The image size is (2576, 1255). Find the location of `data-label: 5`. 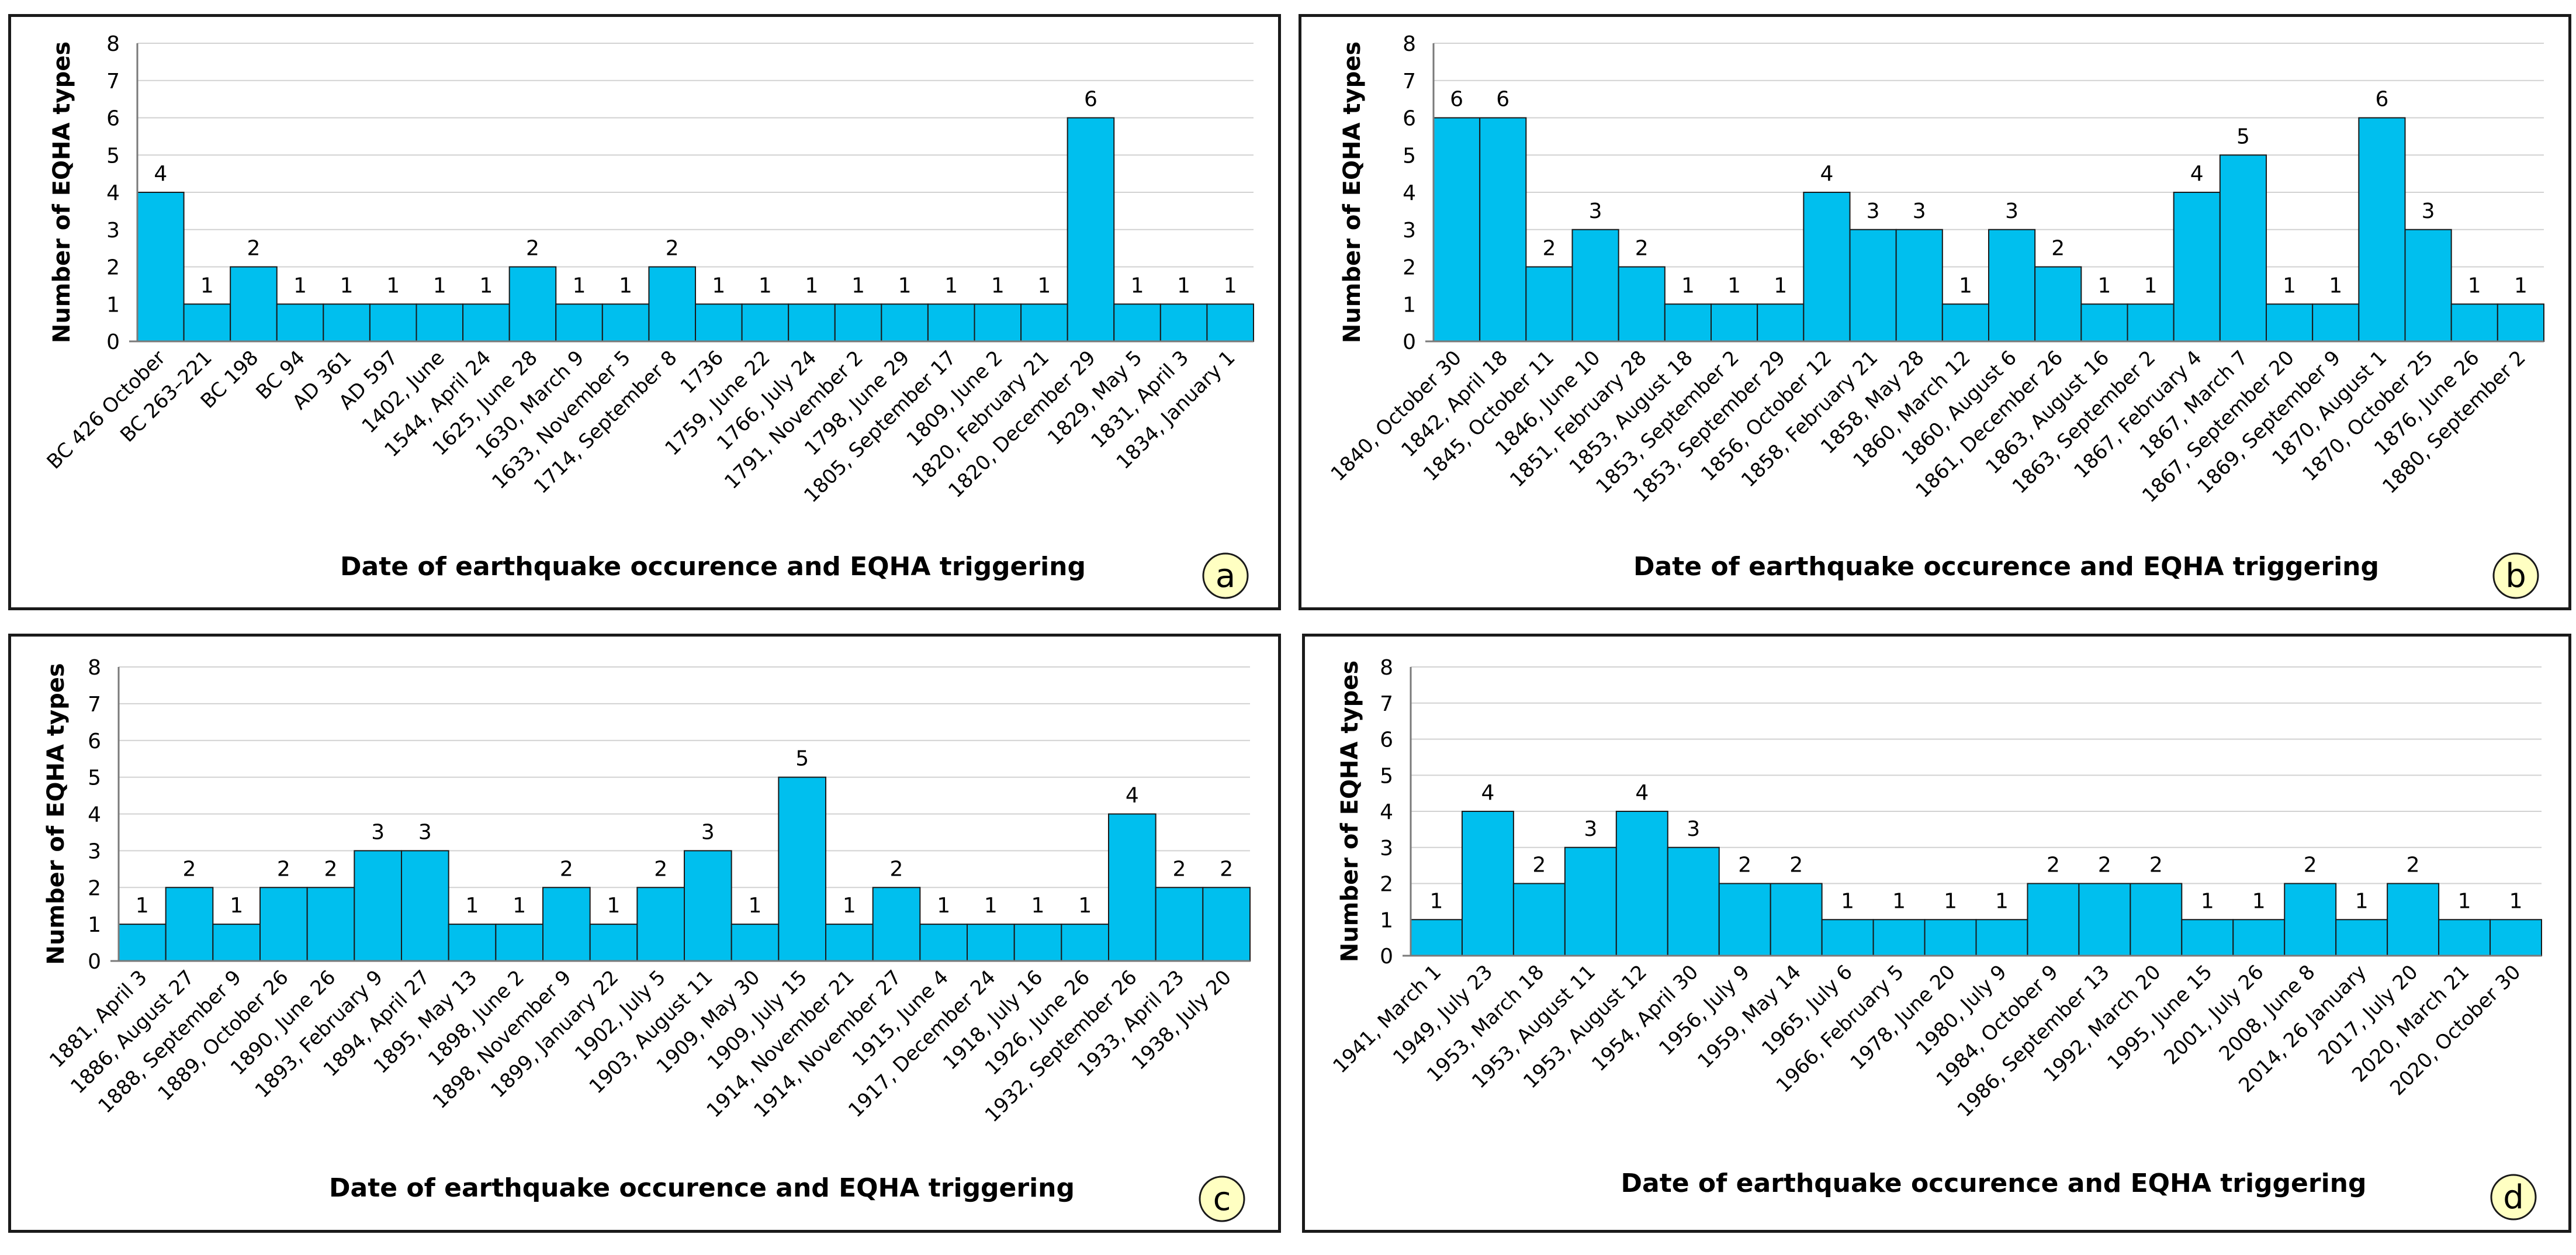

data-label: 5 is located at coordinates (2243, 136).